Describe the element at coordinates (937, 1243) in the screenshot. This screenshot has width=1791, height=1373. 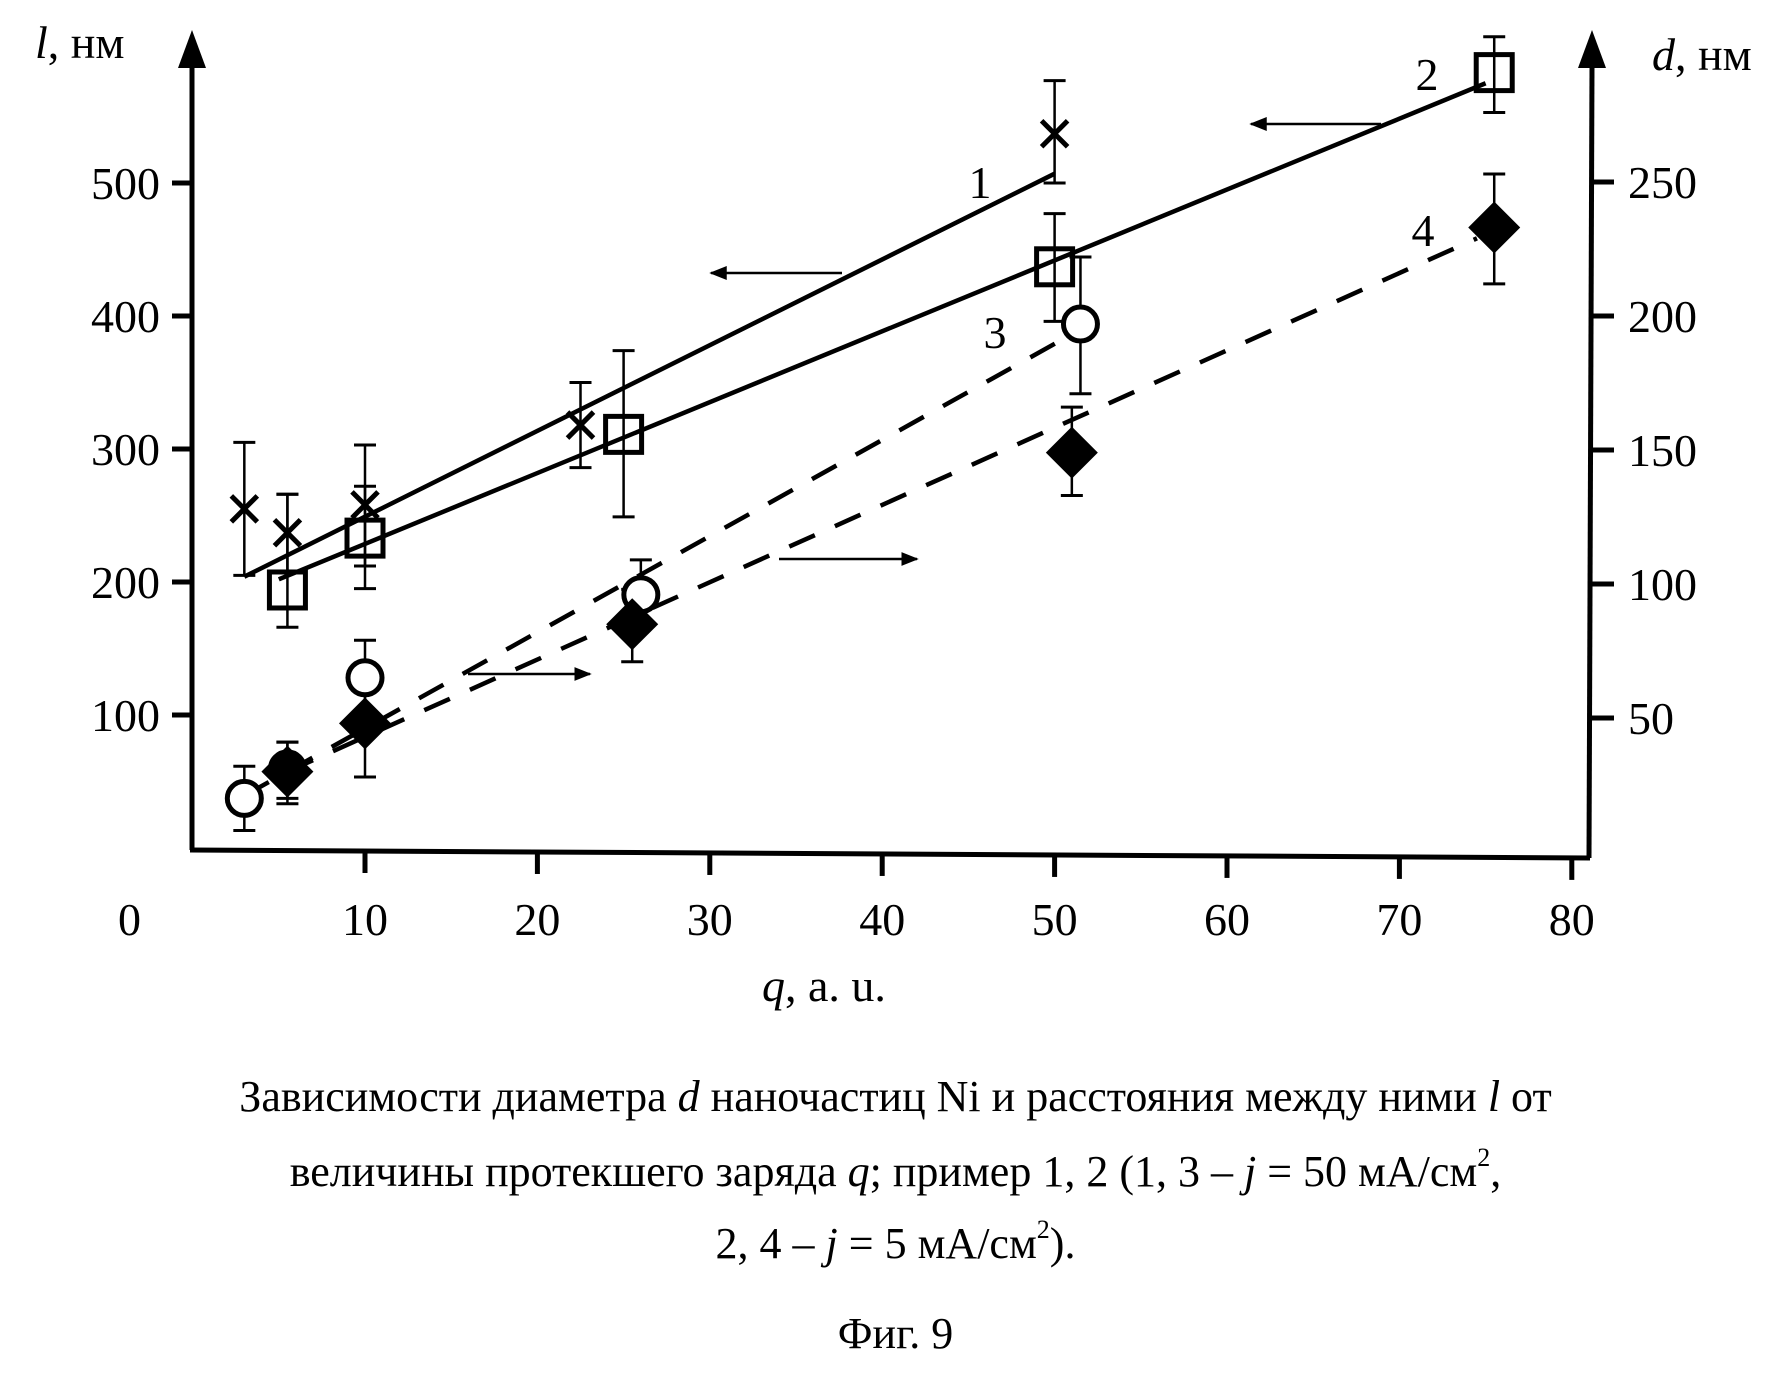
I see `caption-text: = 5 мА/см` at that location.